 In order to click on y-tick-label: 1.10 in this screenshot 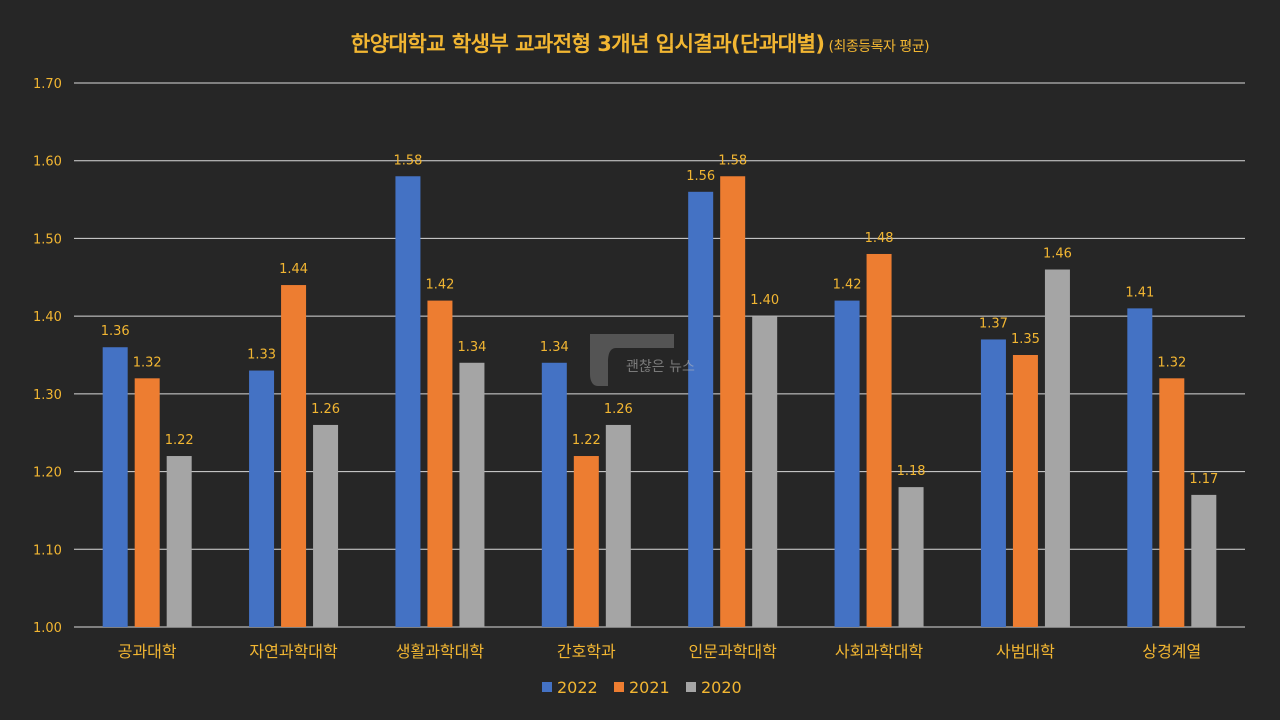, I will do `click(47, 550)`.